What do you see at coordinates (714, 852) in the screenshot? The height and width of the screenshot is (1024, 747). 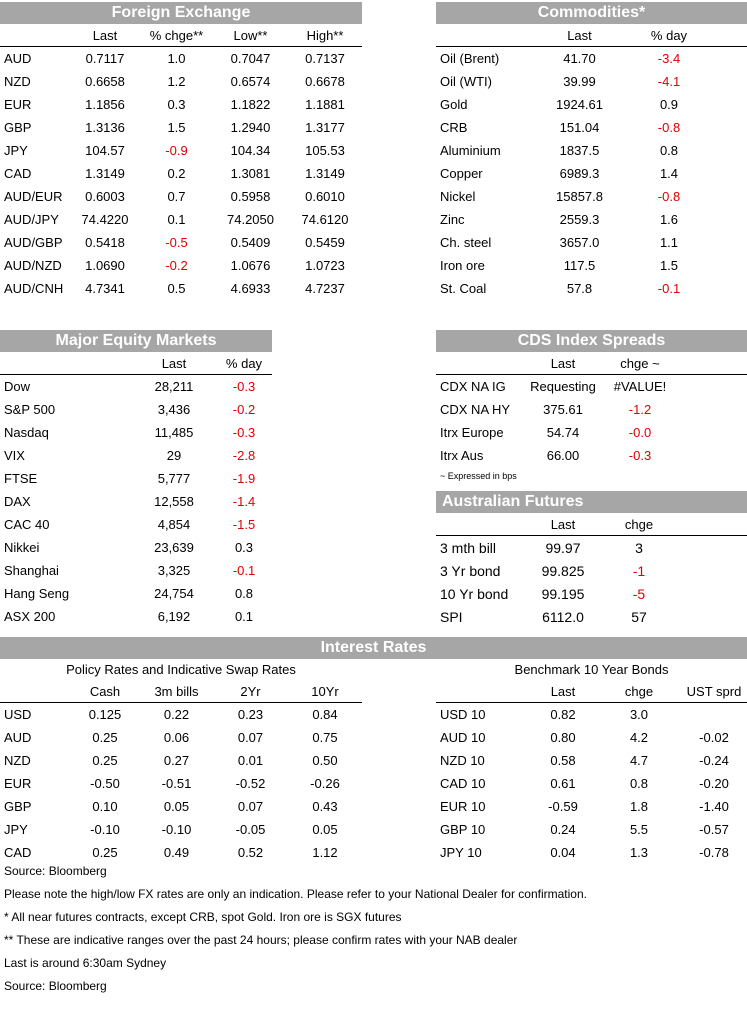 I see `cell-value: -0.78` at bounding box center [714, 852].